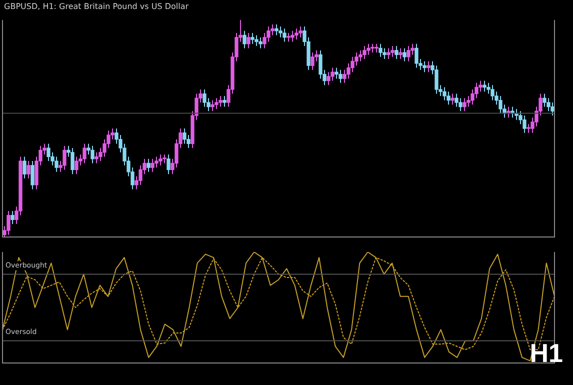 The height and width of the screenshot is (385, 573). Describe the element at coordinates (96, 6) in the screenshot. I see `chart-title: GBPUSD, H1: Great Britain Pound vs US Dollar` at that location.